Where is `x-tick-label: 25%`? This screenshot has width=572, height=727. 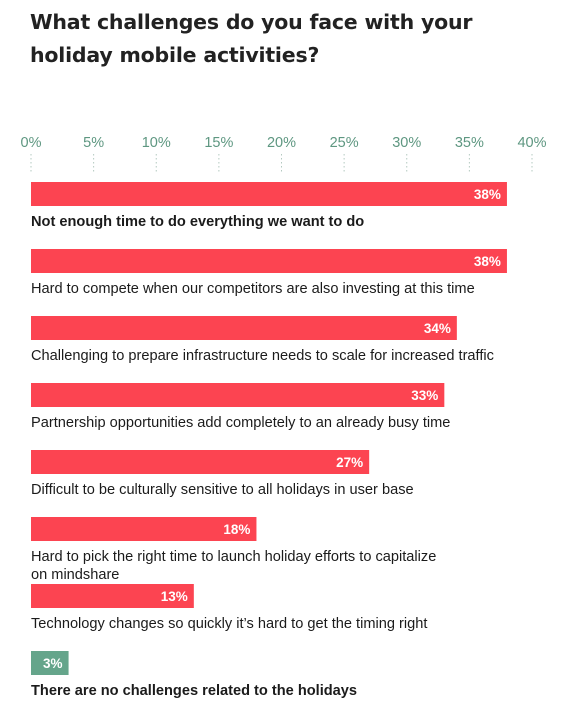
x-tick-label: 25% is located at coordinates (344, 143).